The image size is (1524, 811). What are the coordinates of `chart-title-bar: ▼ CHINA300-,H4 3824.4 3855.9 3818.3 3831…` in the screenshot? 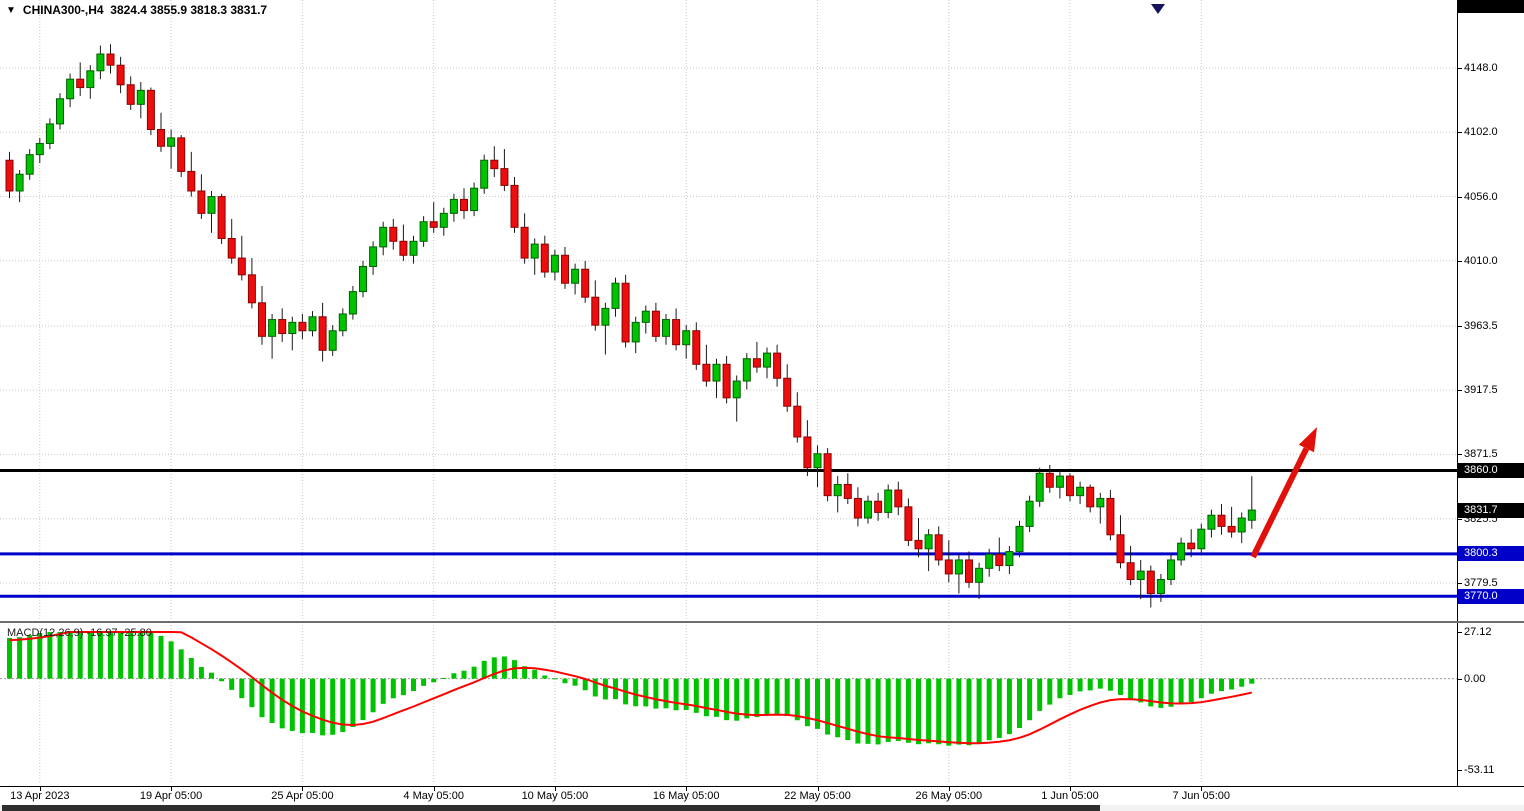 It's located at (136, 10).